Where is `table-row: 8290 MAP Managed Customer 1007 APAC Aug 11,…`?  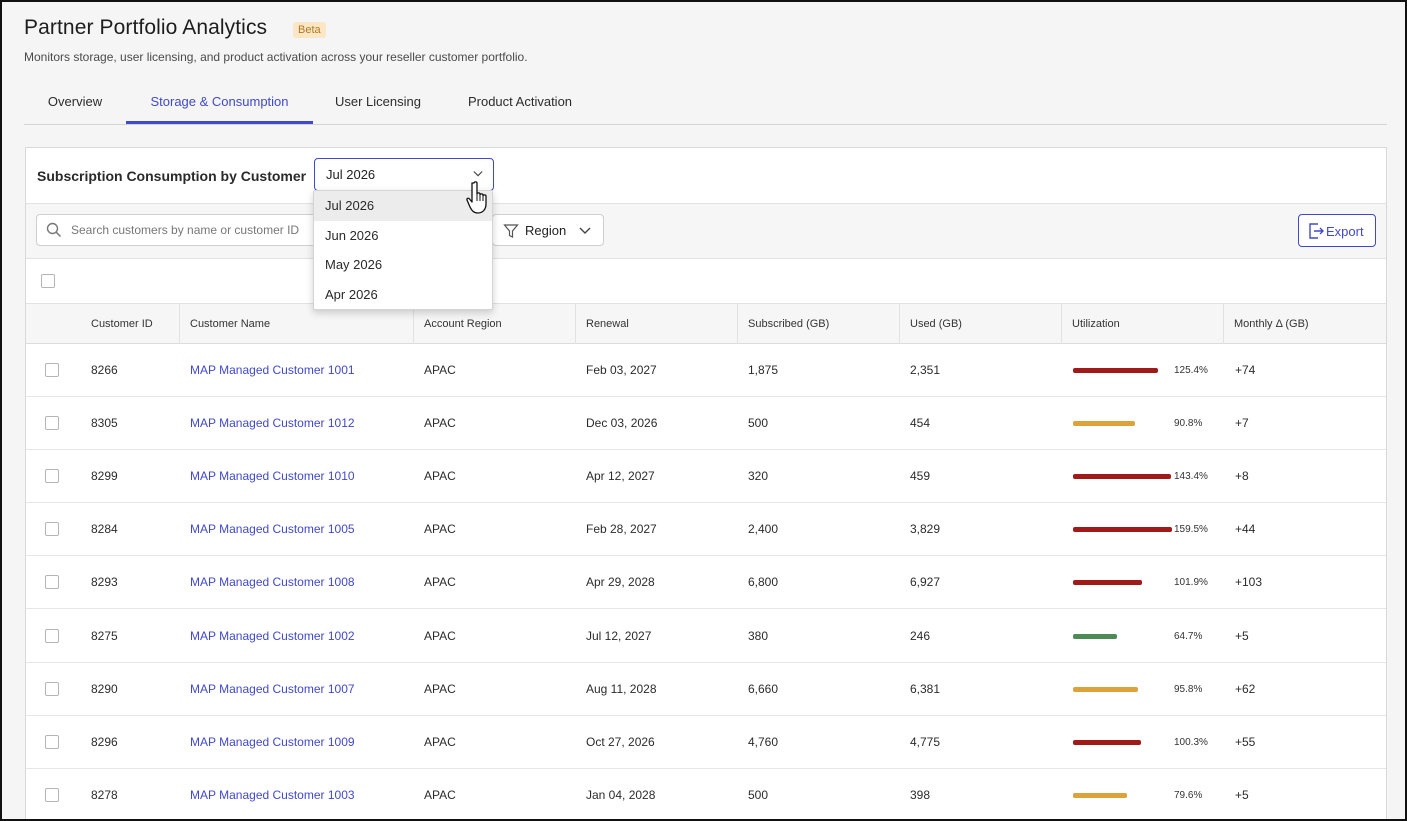 table-row: 8290 MAP Managed Customer 1007 APAC Aug 11,… is located at coordinates (706, 689).